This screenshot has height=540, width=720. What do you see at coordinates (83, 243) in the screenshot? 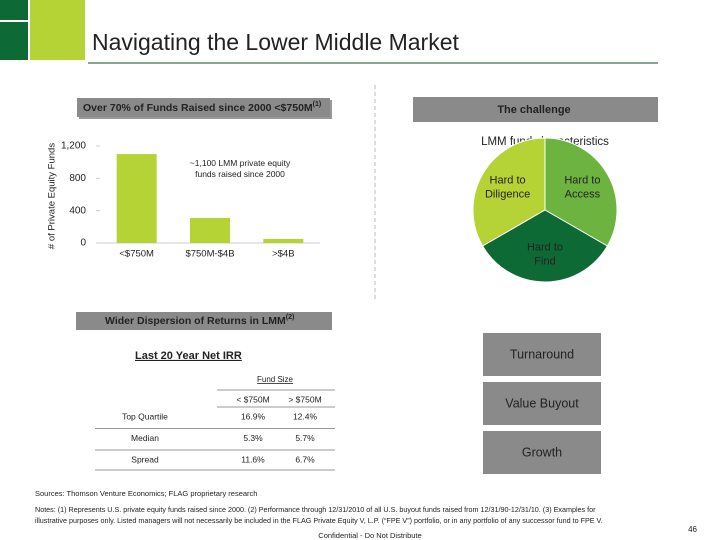
I see `y-tick-label: 0` at bounding box center [83, 243].